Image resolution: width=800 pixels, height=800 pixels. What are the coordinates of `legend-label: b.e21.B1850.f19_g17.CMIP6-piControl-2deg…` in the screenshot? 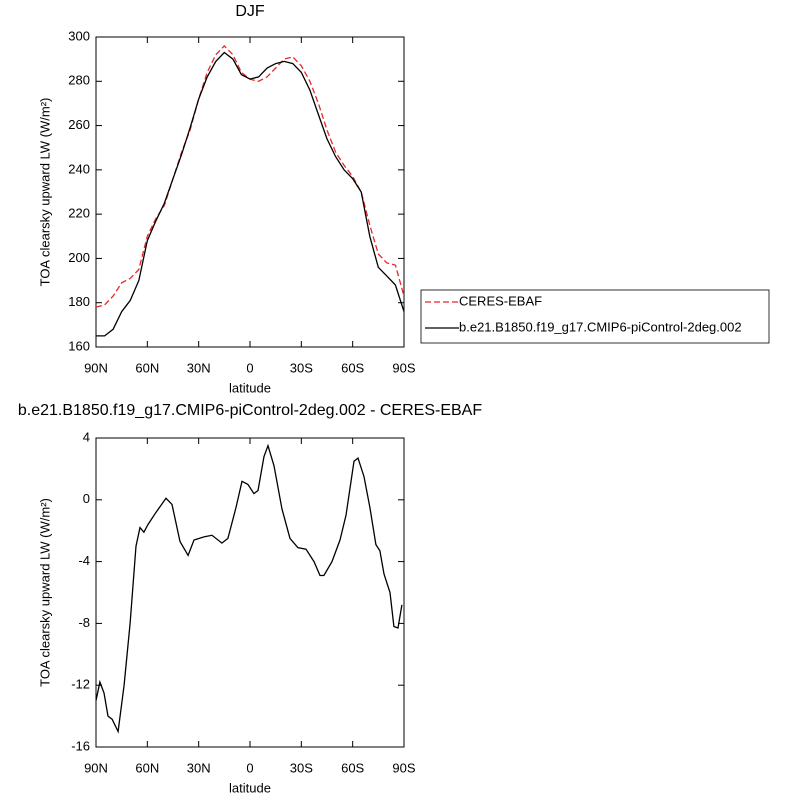 It's located at (600, 326).